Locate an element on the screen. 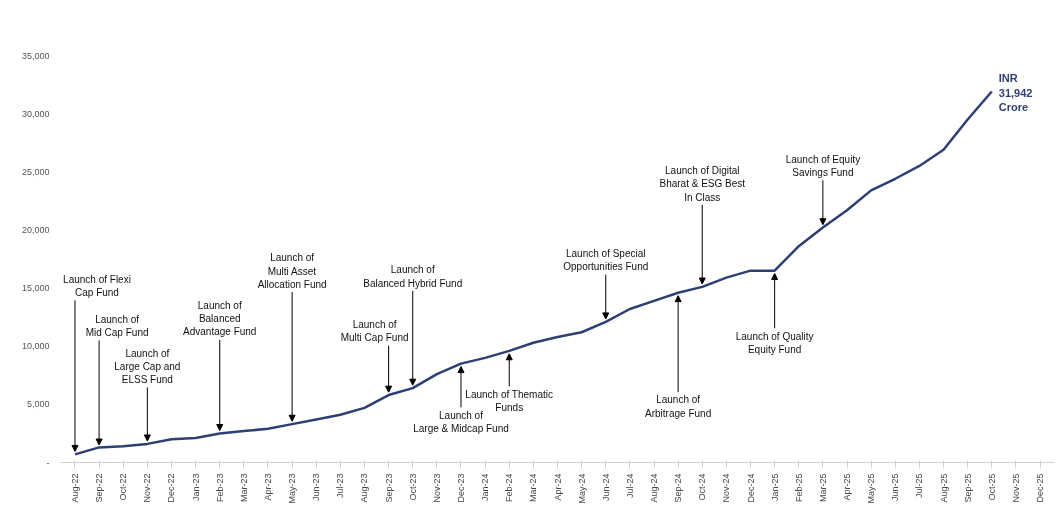 Image resolution: width=1064 pixels, height=506 pixels. y-tick-label: 15,000 is located at coordinates (35, 288).